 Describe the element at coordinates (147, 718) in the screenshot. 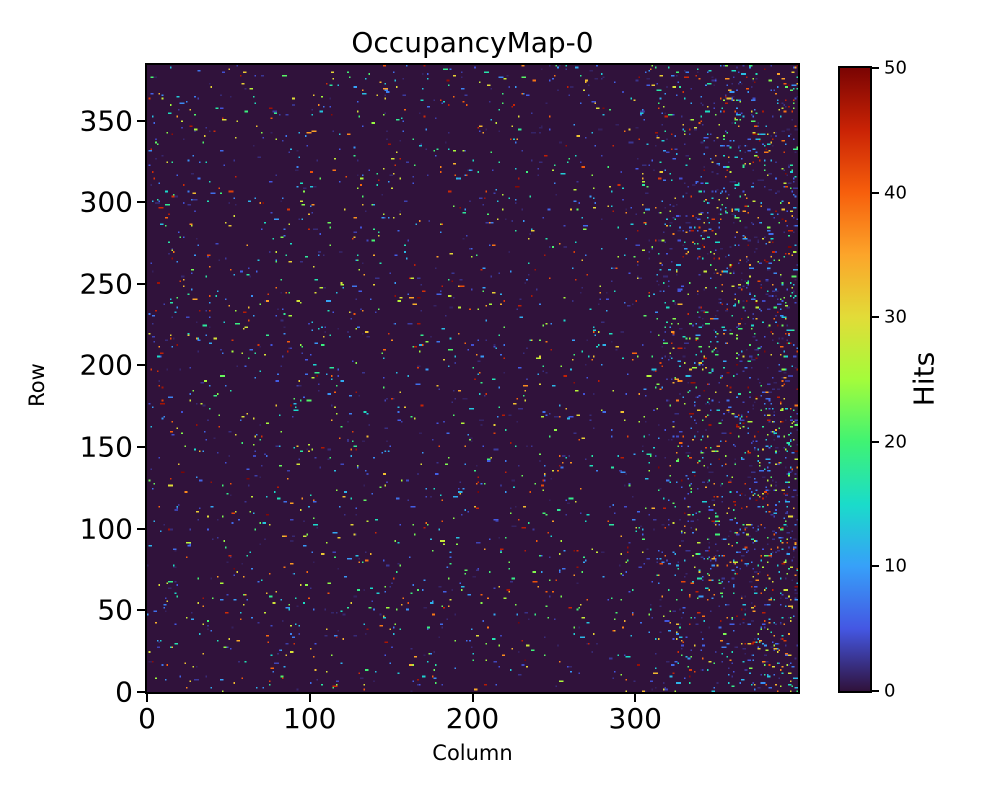

I see `x-tick-label: 0` at that location.